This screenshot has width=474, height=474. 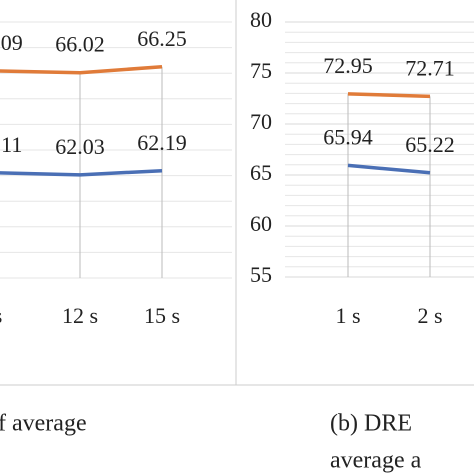 I want to click on value-label: 72.95, so click(x=348, y=65).